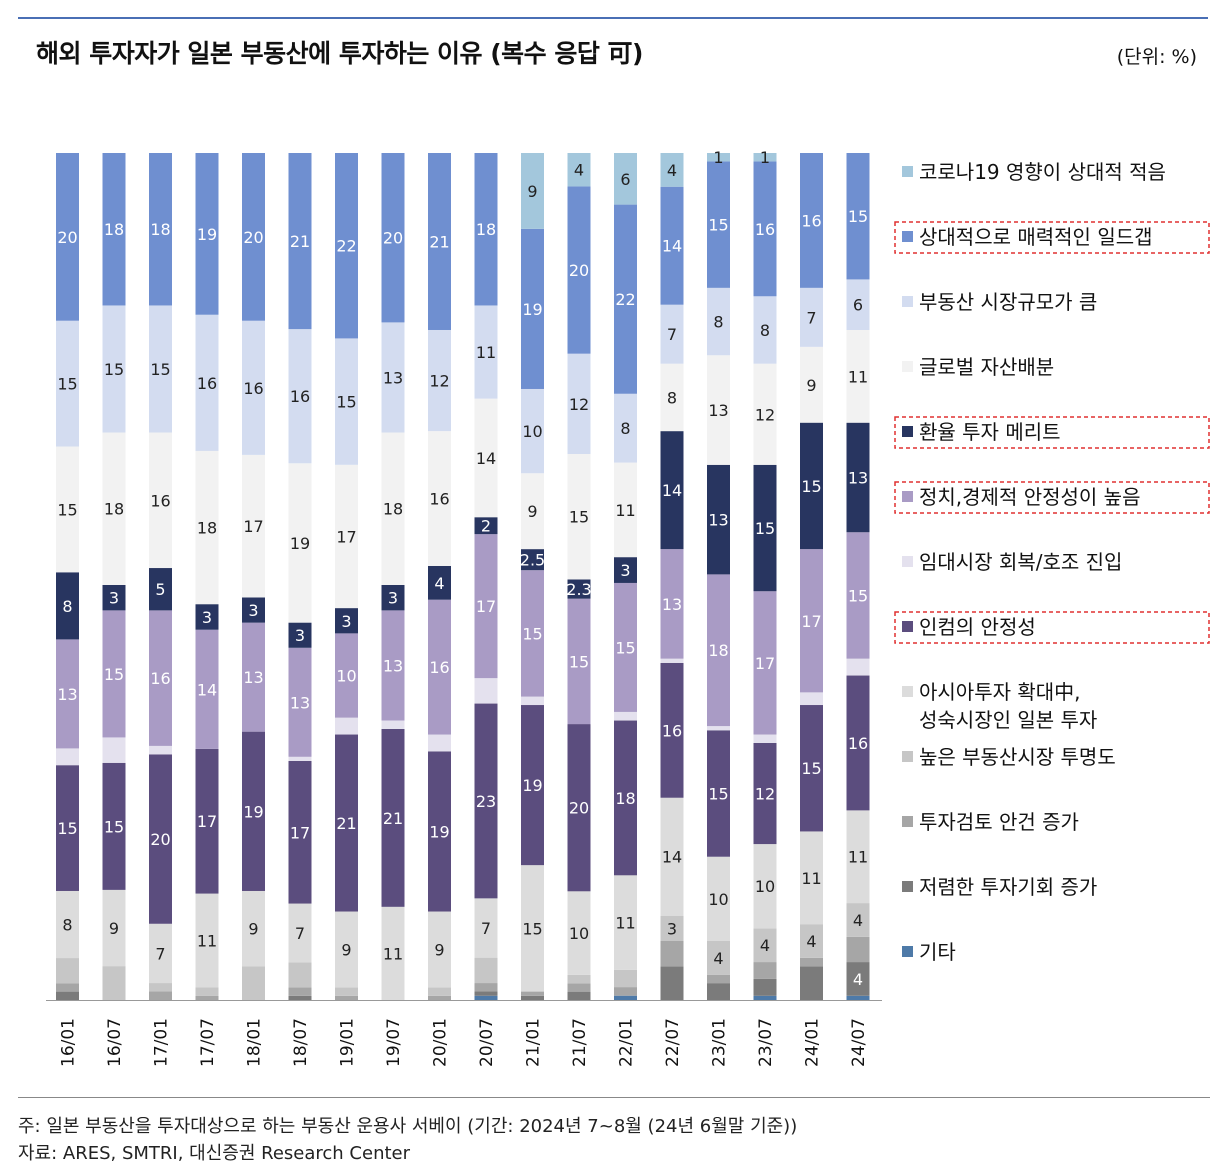 This screenshot has height=1173, width=1223. I want to click on data-label: 2.5, so click(532, 560).